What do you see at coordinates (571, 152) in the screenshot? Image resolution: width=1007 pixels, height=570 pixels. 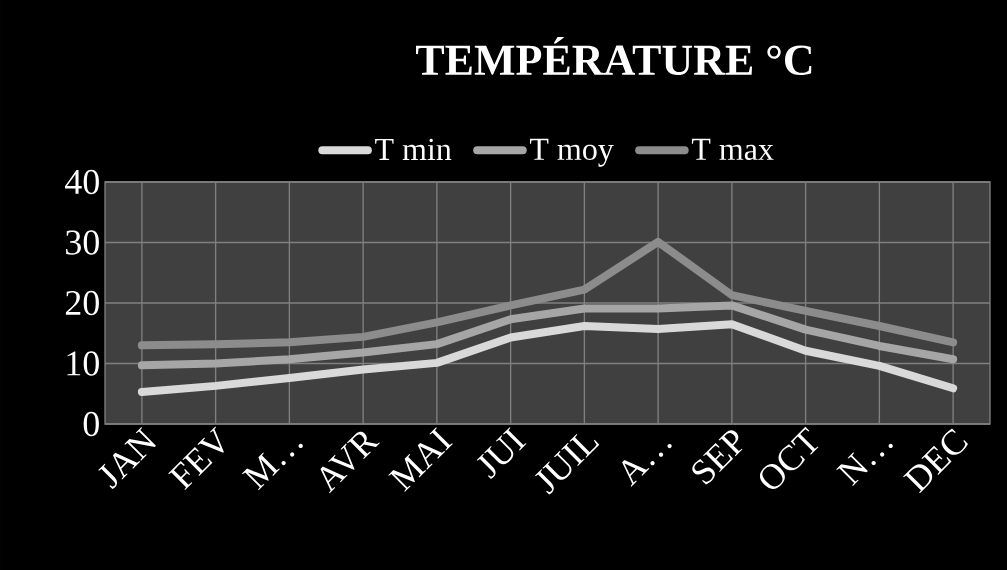 I see `legend-label: T moy` at bounding box center [571, 152].